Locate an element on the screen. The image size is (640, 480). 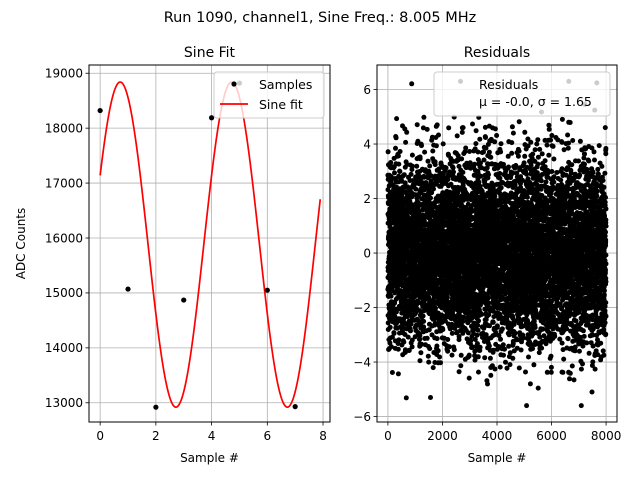
sine-fit-xlabel: Sample # is located at coordinates (209, 458).